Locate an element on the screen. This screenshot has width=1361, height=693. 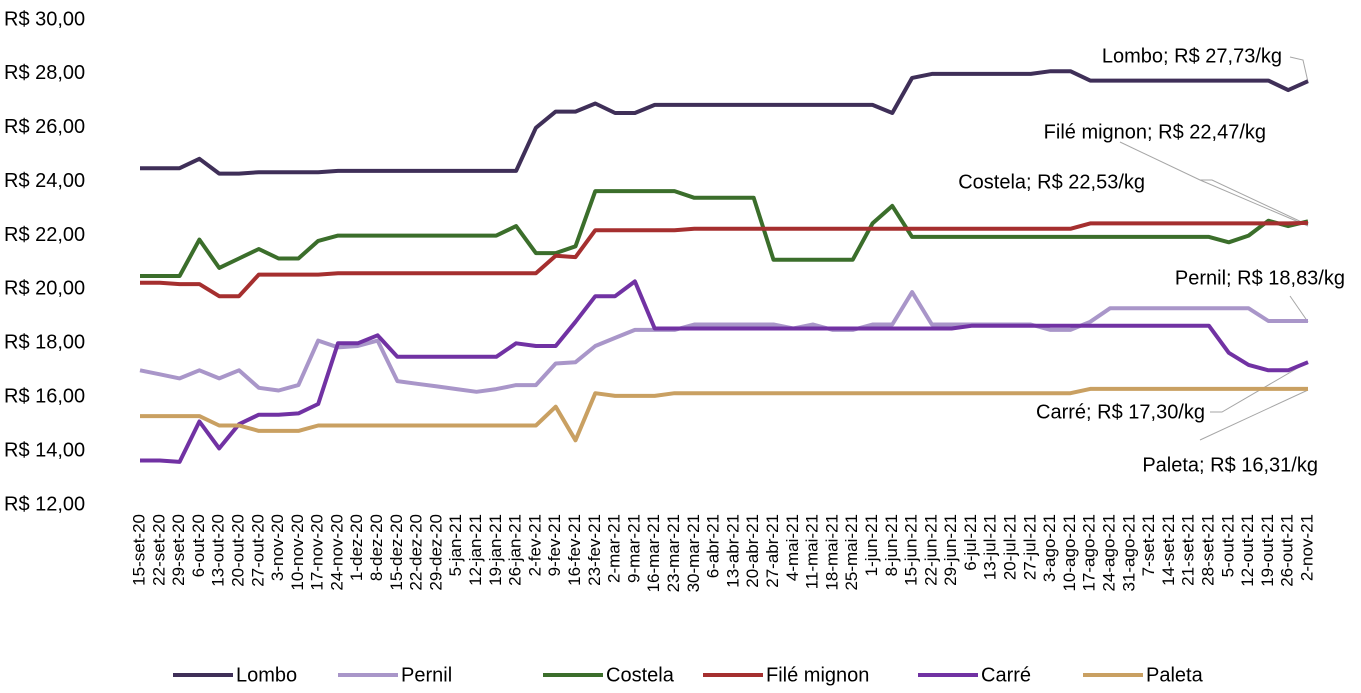
x-tick-label: 27-jul-21 is located at coordinates (1029, 547).